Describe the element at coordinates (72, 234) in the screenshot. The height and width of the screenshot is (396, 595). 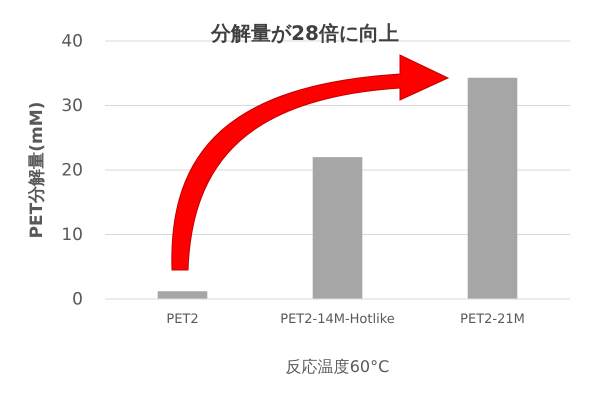
I see `y-tick-label: 10` at that location.